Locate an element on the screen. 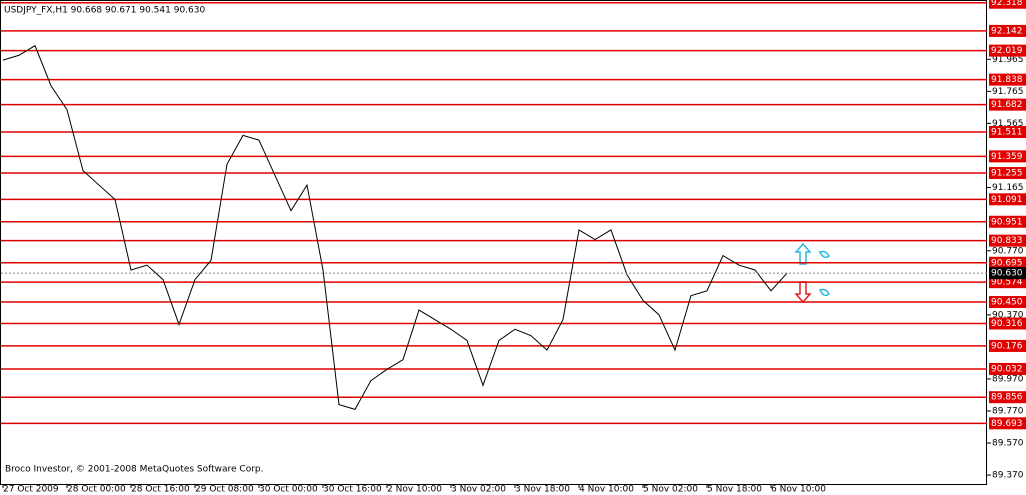 This screenshot has width=1026, height=495. level-label: 90.951 is located at coordinates (1007, 222).